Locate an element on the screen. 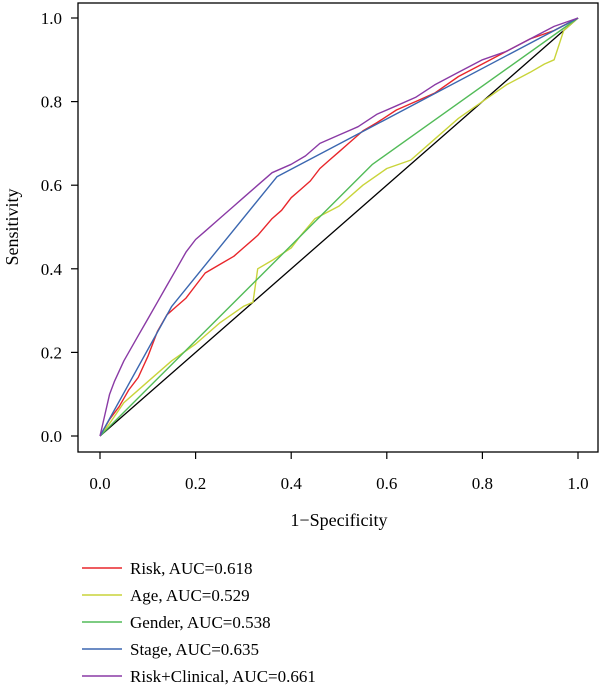 The image size is (600, 685). legend-label-4: Risk+Clinical, AUC=0.661 is located at coordinates (223, 676).